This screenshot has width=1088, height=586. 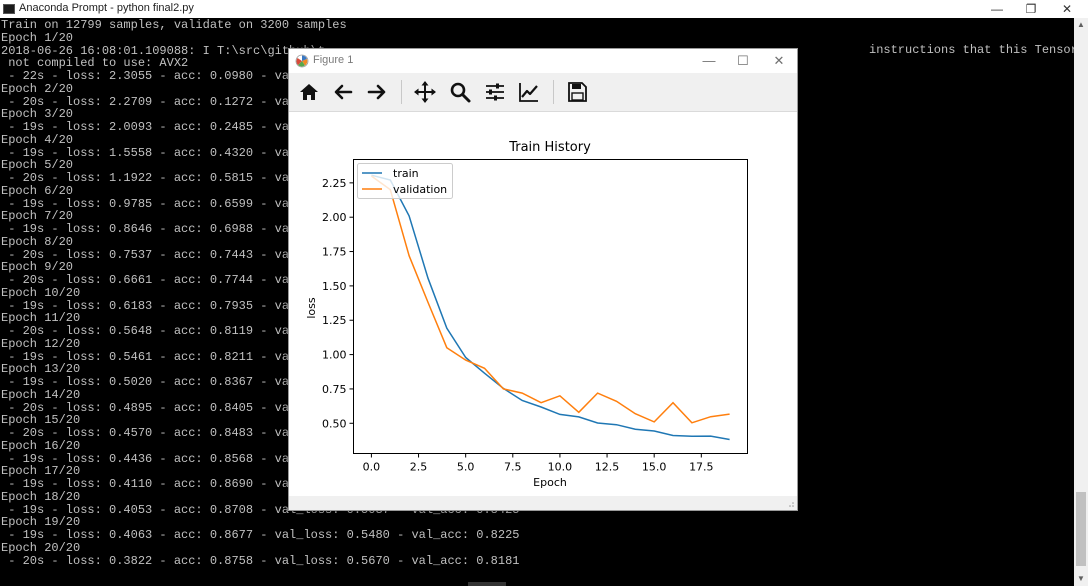 What do you see at coordinates (529, 92) in the screenshot?
I see `edit-axis-icon` at bounding box center [529, 92].